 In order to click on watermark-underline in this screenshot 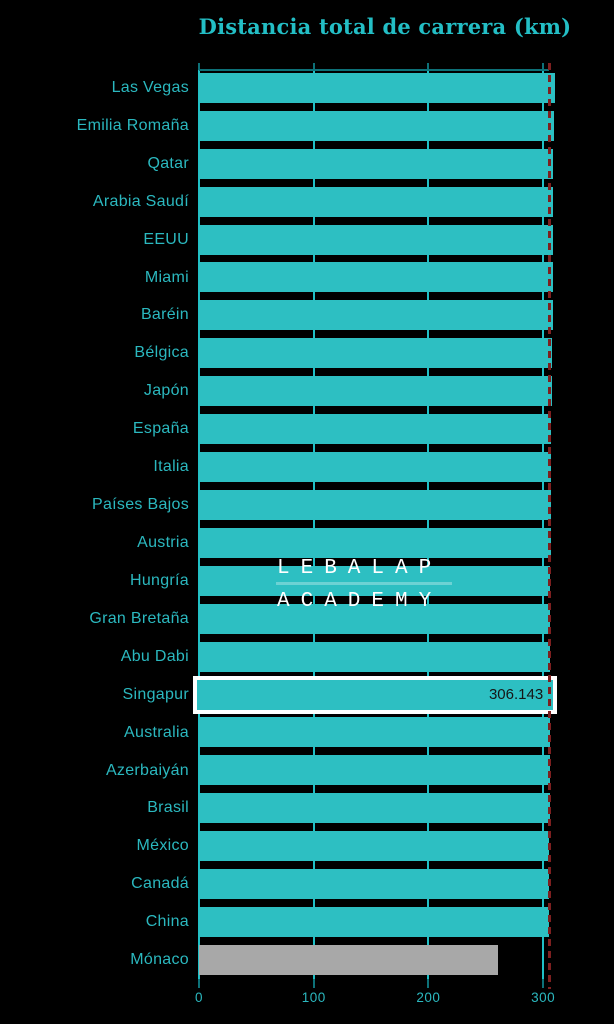, I will do `click(364, 583)`.